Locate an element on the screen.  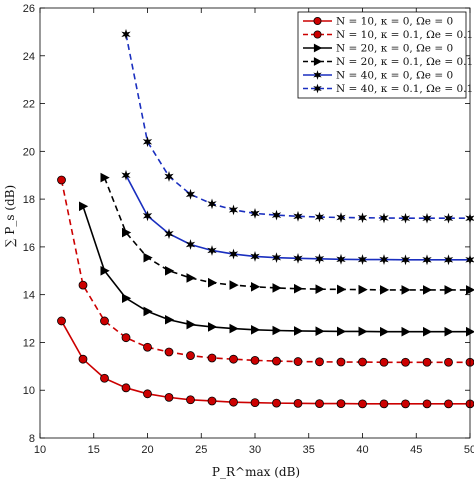
x-tick-label: 10 is located at coordinates (40, 450).